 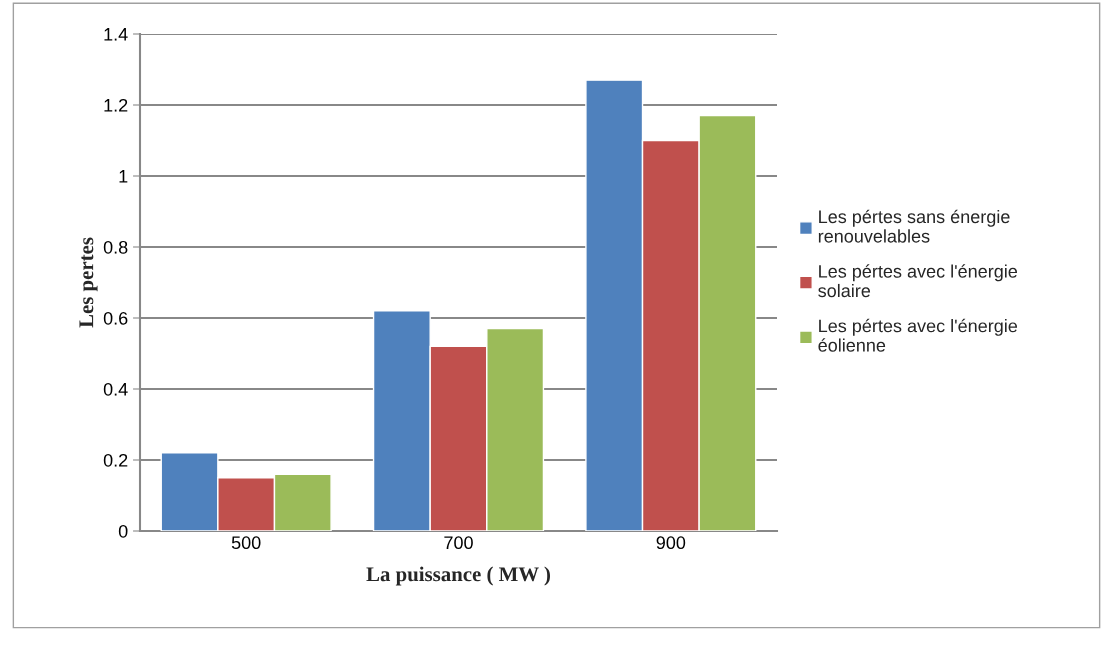 What do you see at coordinates (918, 281) in the screenshot?
I see `legend-label: Les pértes avec l'énergie solaire` at bounding box center [918, 281].